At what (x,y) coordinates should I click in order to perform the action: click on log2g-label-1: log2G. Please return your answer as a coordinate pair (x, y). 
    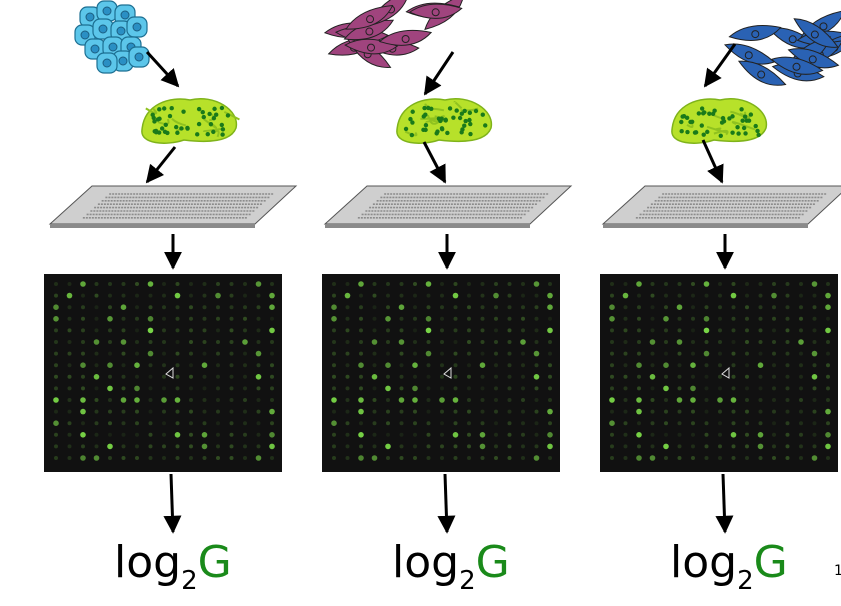
    Looking at the image, I should click on (173, 567).